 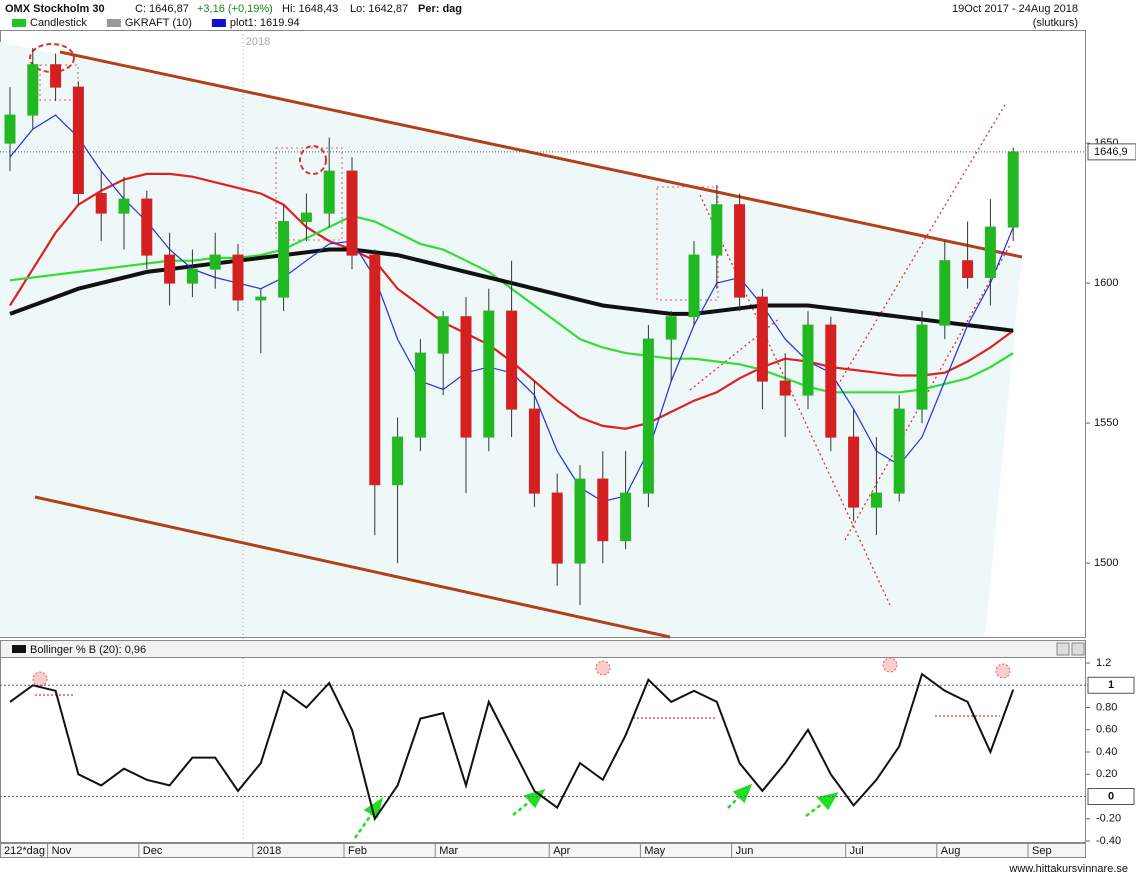 I want to click on buy-arrows, so click(x=596, y=811).